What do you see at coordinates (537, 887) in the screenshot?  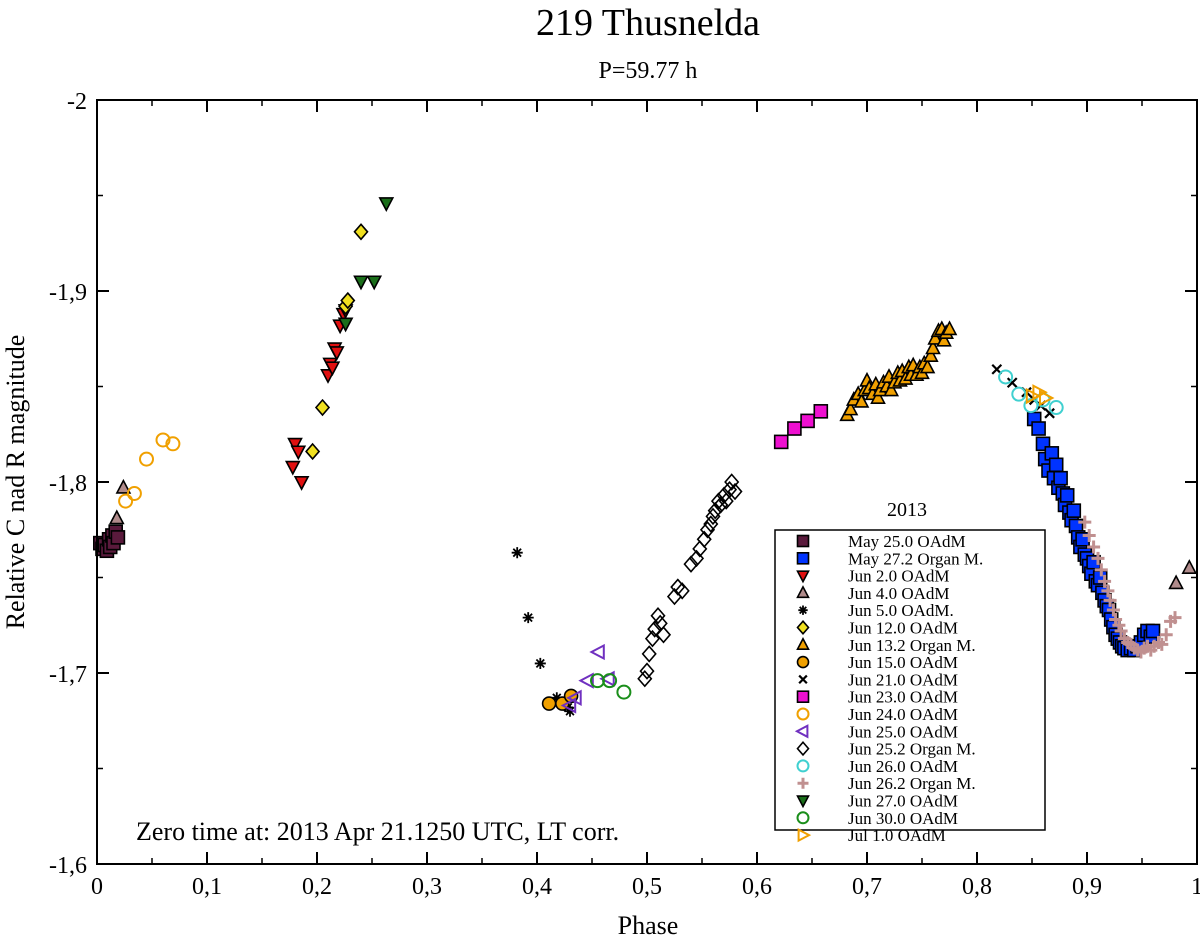 I see `x-tick-label: 0,4` at bounding box center [537, 887].